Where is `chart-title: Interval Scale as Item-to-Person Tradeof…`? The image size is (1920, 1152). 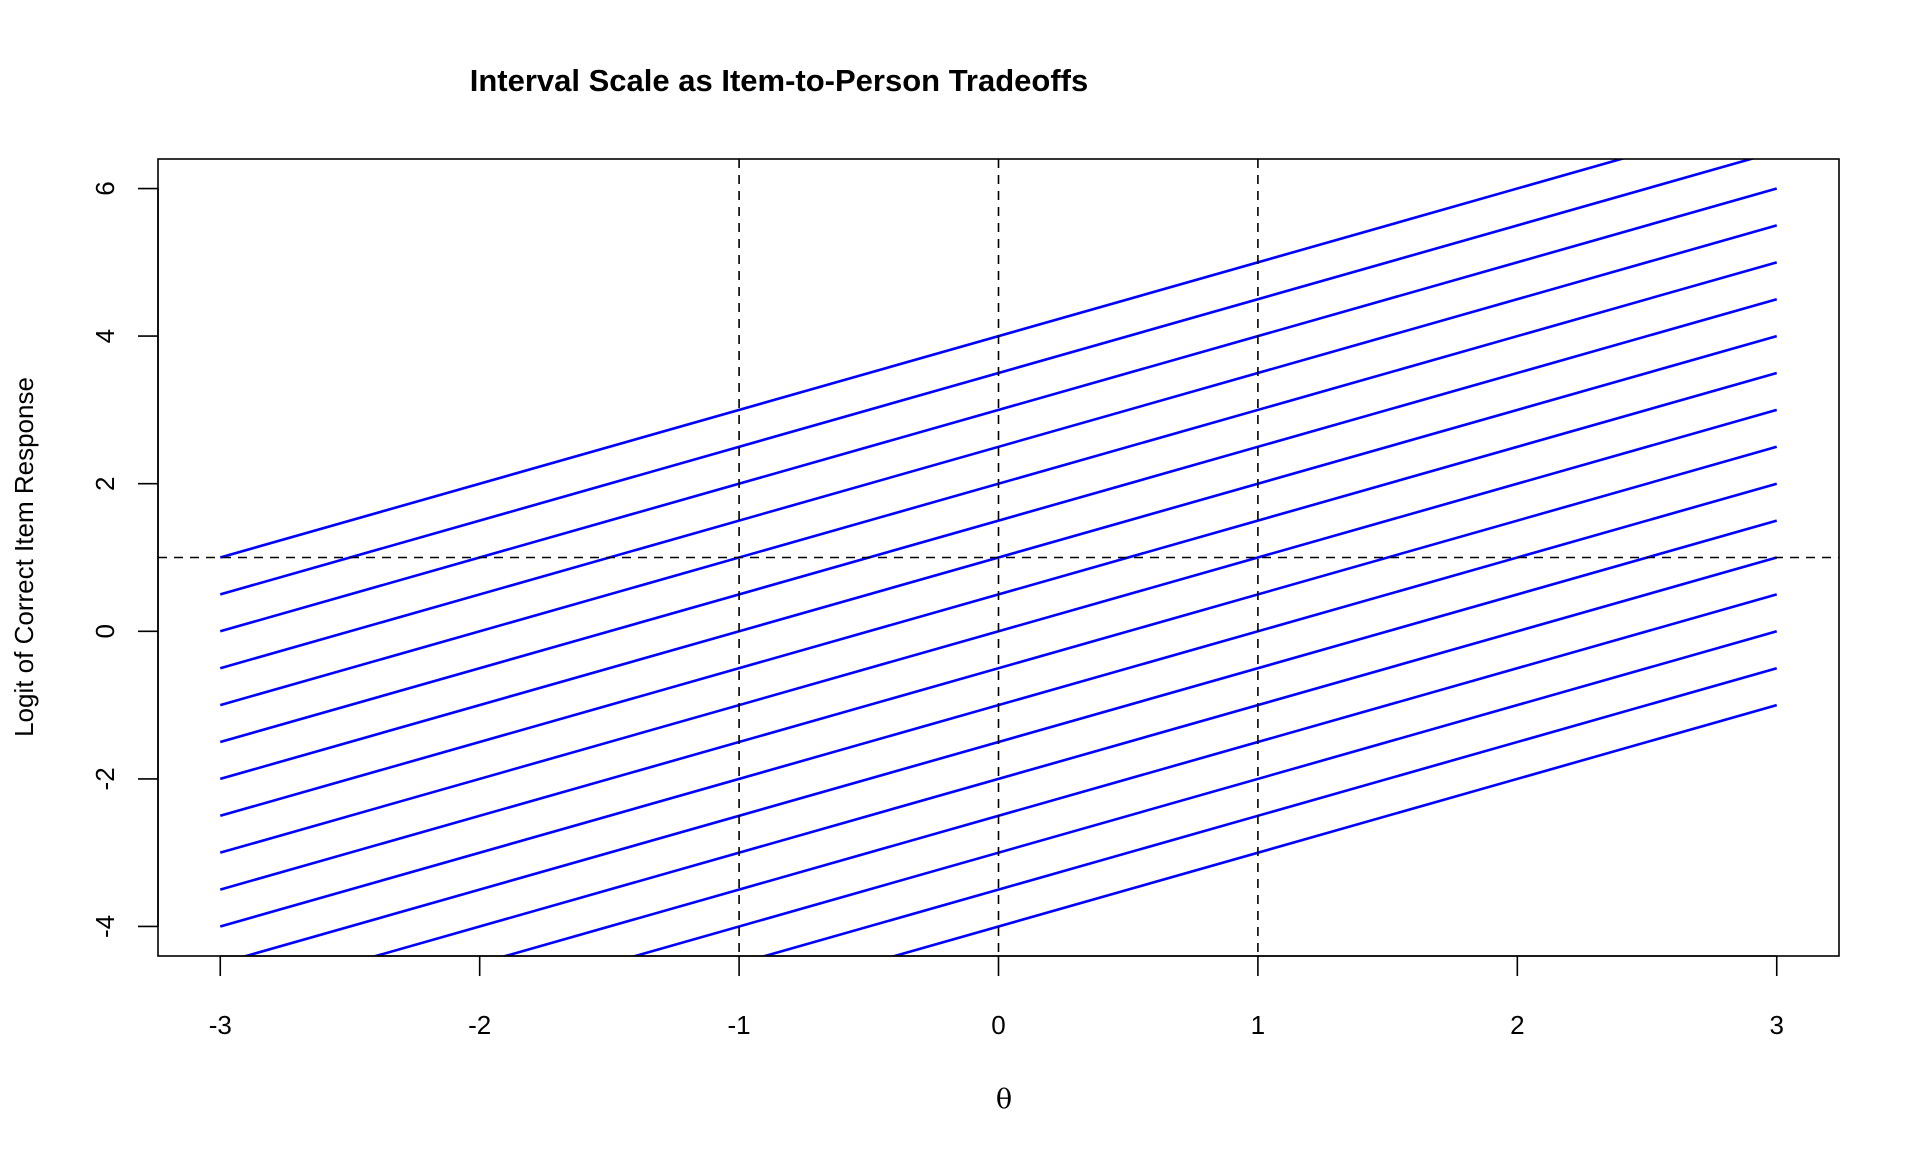
chart-title: Interval Scale as Item-to-Person Tradeof… is located at coordinates (779, 80).